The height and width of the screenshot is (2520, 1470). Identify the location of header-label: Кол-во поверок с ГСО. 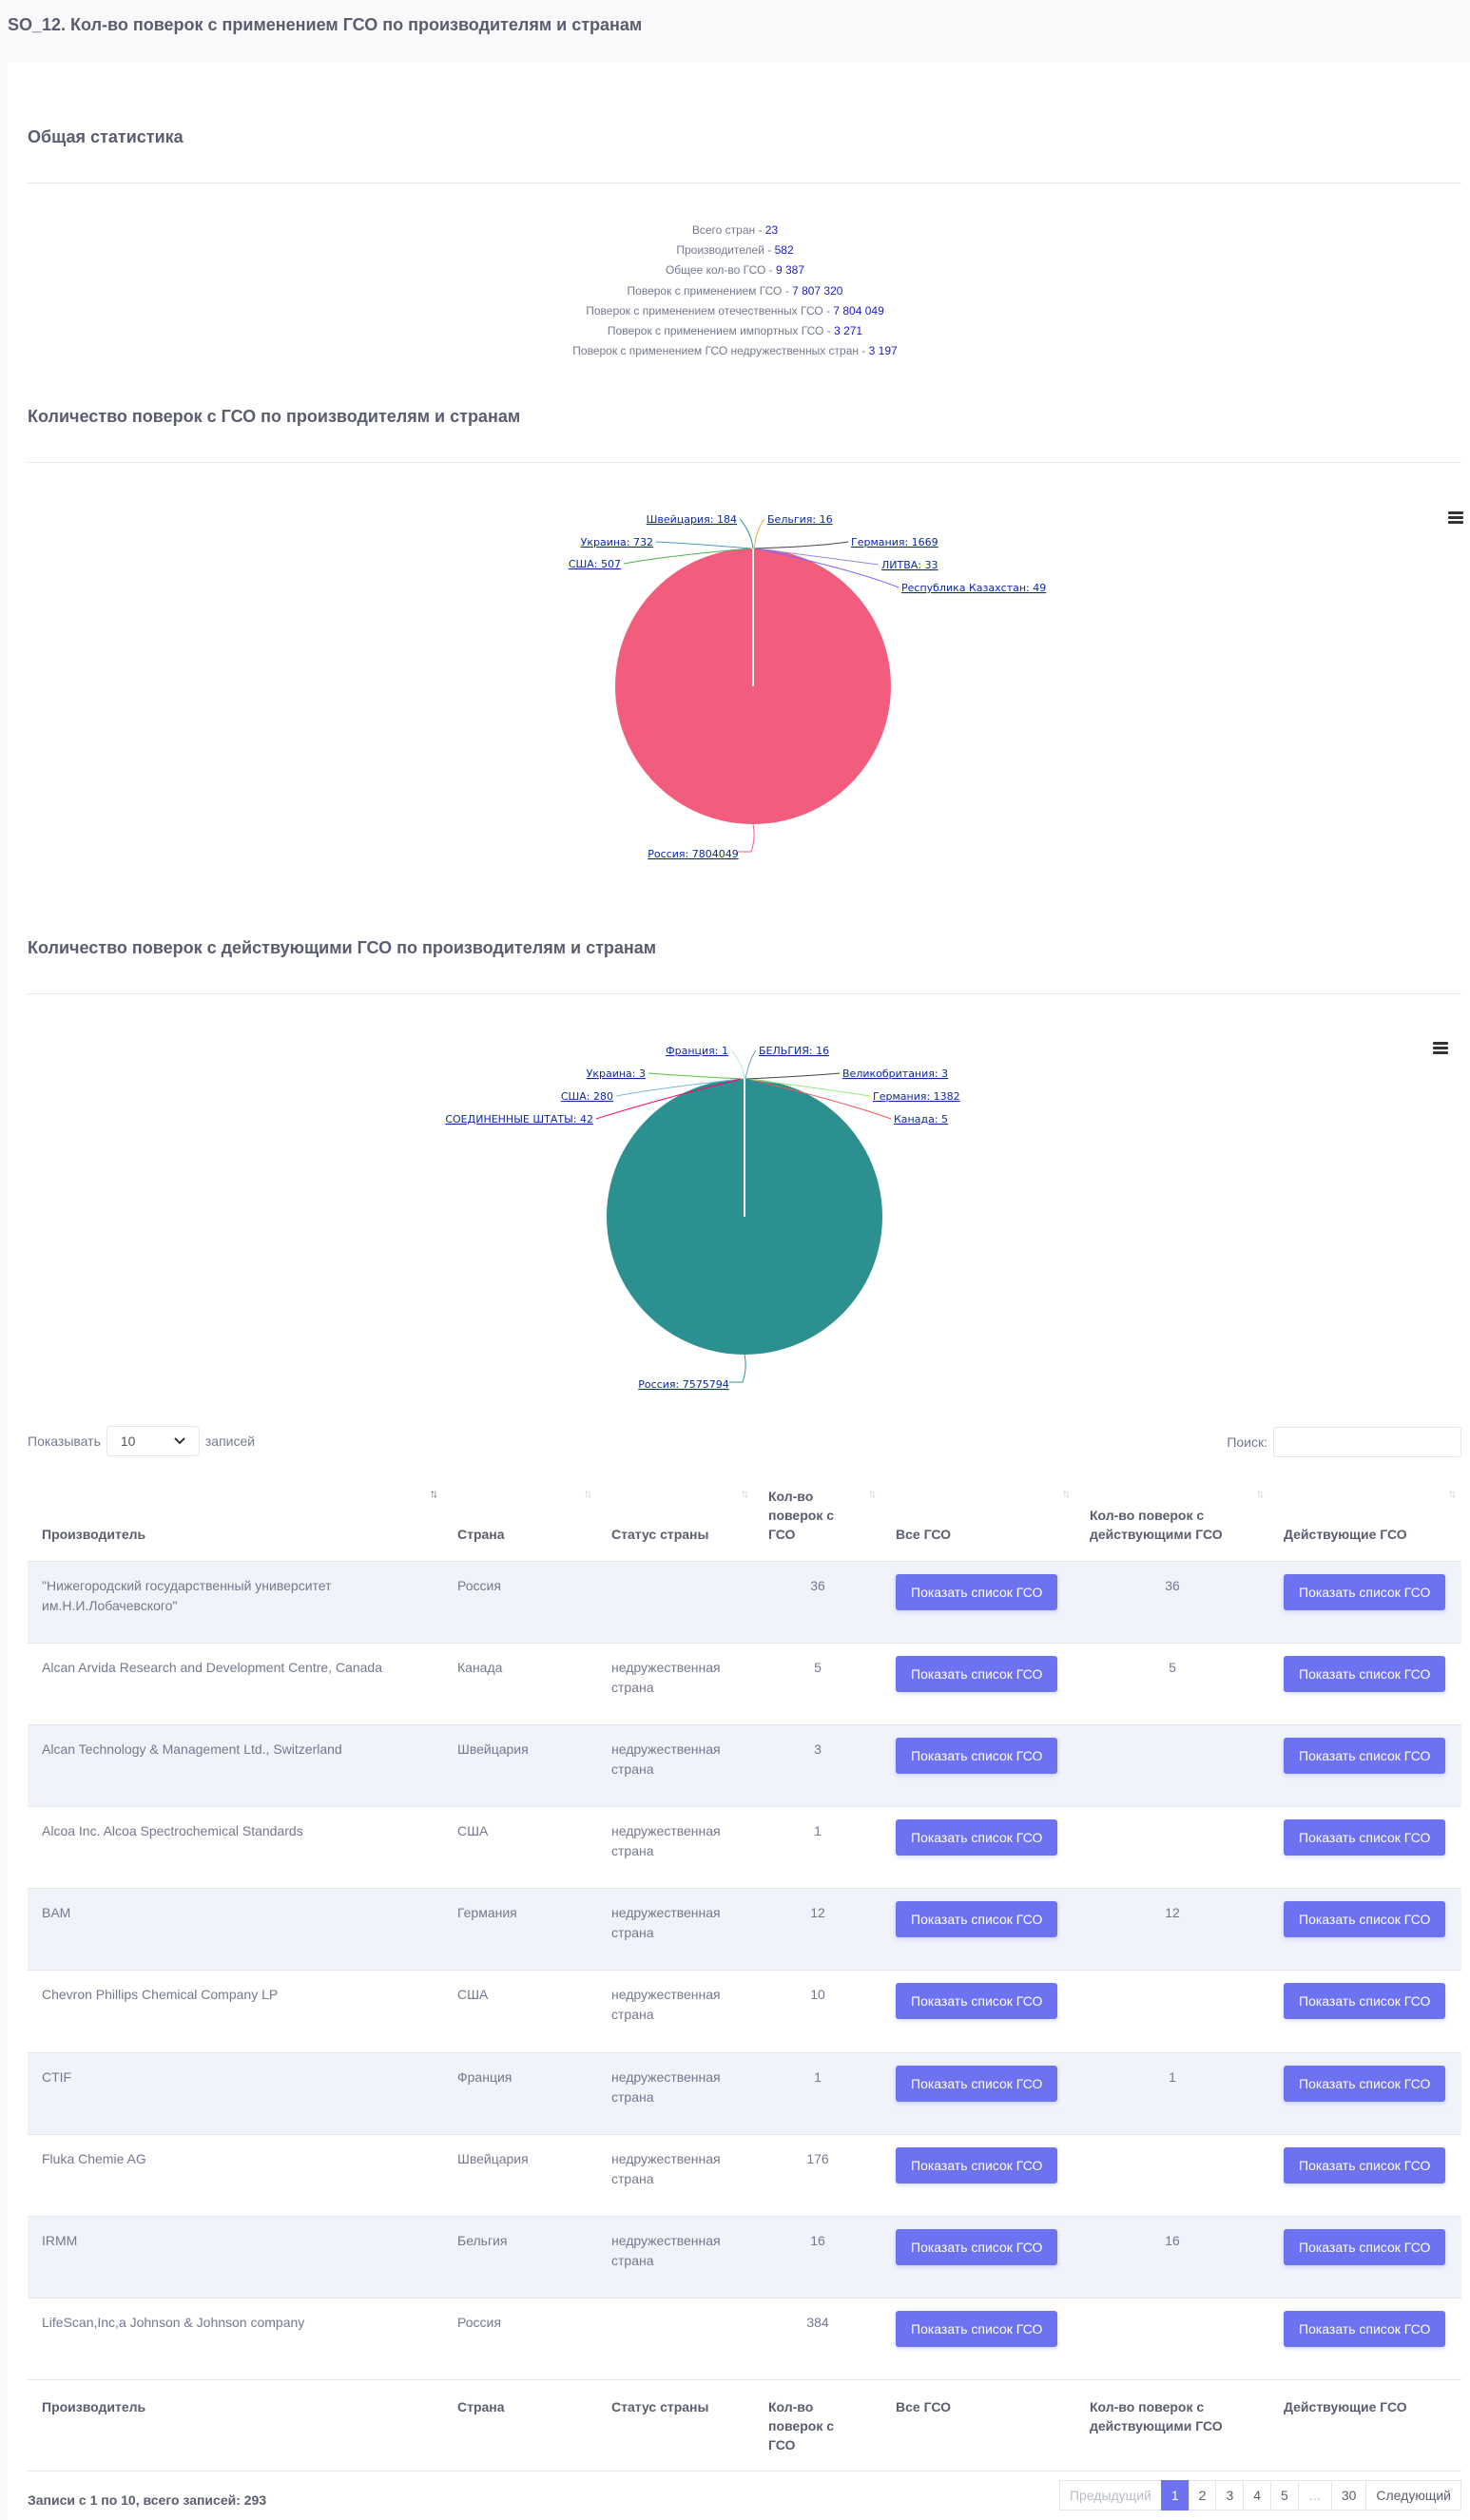
(802, 2426).